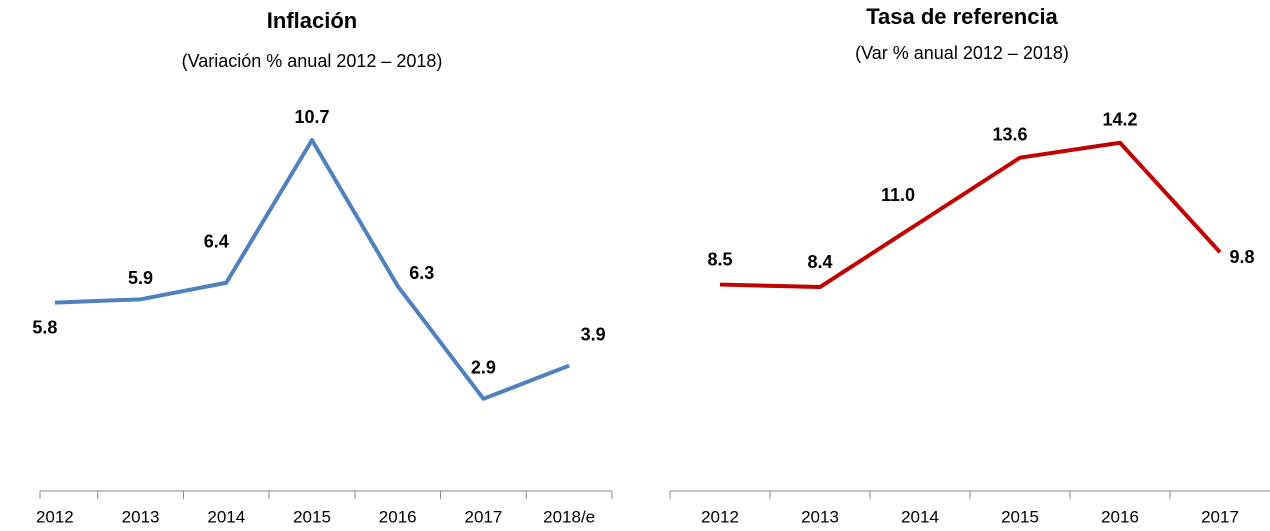 This screenshot has width=1270, height=531. I want to click on value-label: 11.0, so click(898, 195).